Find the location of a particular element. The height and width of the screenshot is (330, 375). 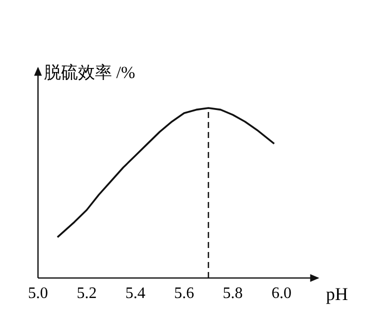

x-tick-label: 5.4 is located at coordinates (135, 293).